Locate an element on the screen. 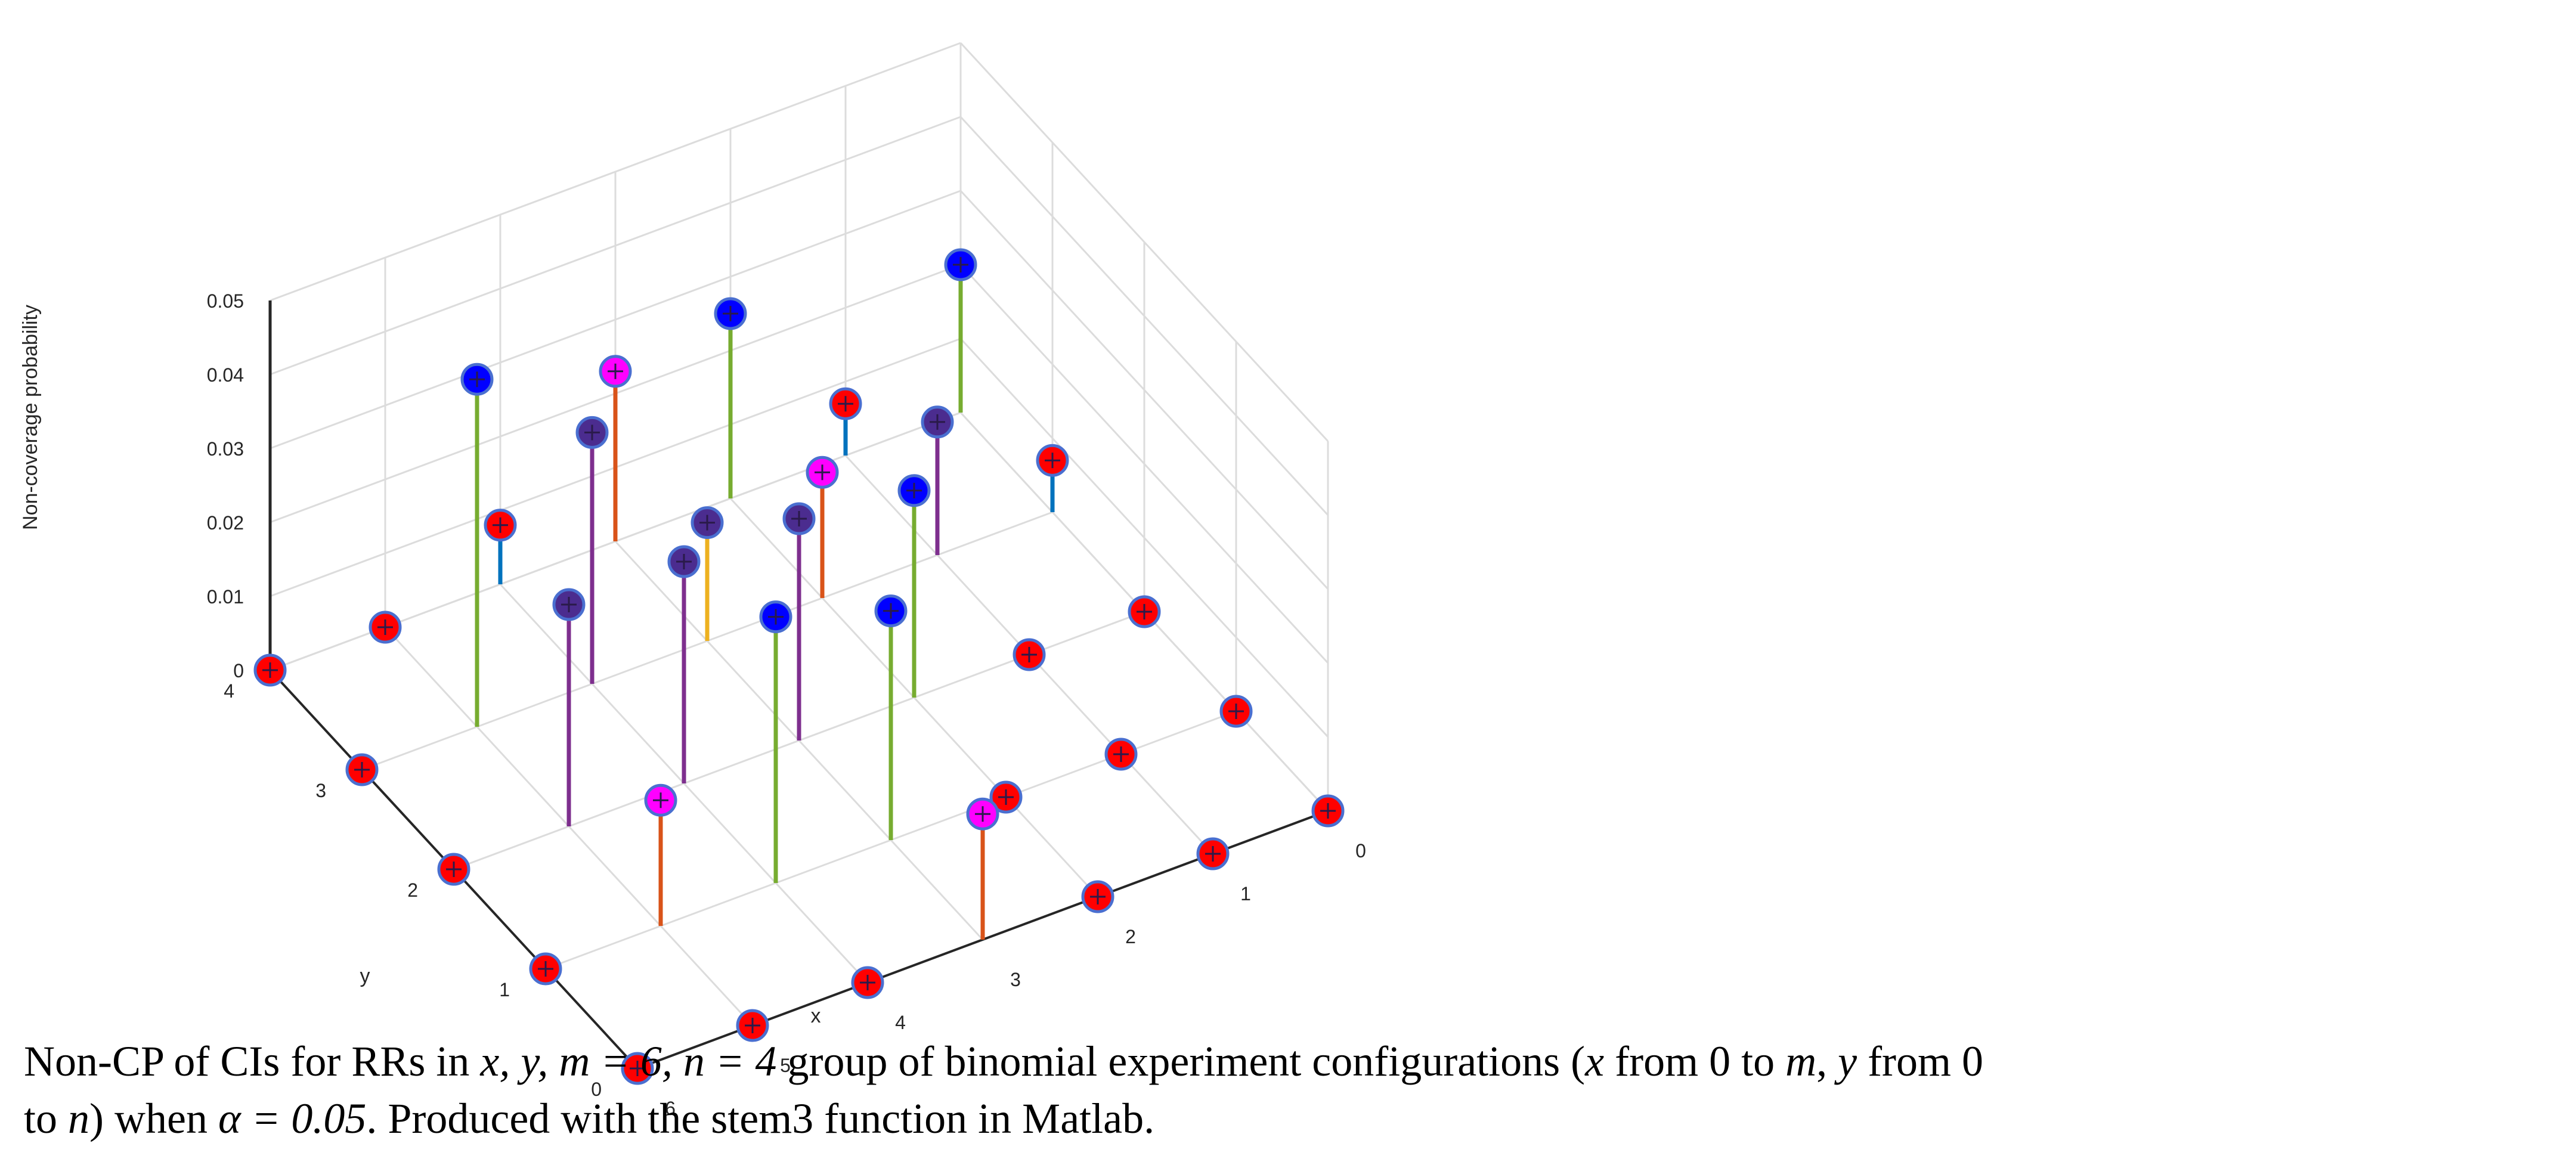  z-tick-label: 0.02 is located at coordinates (226, 523).